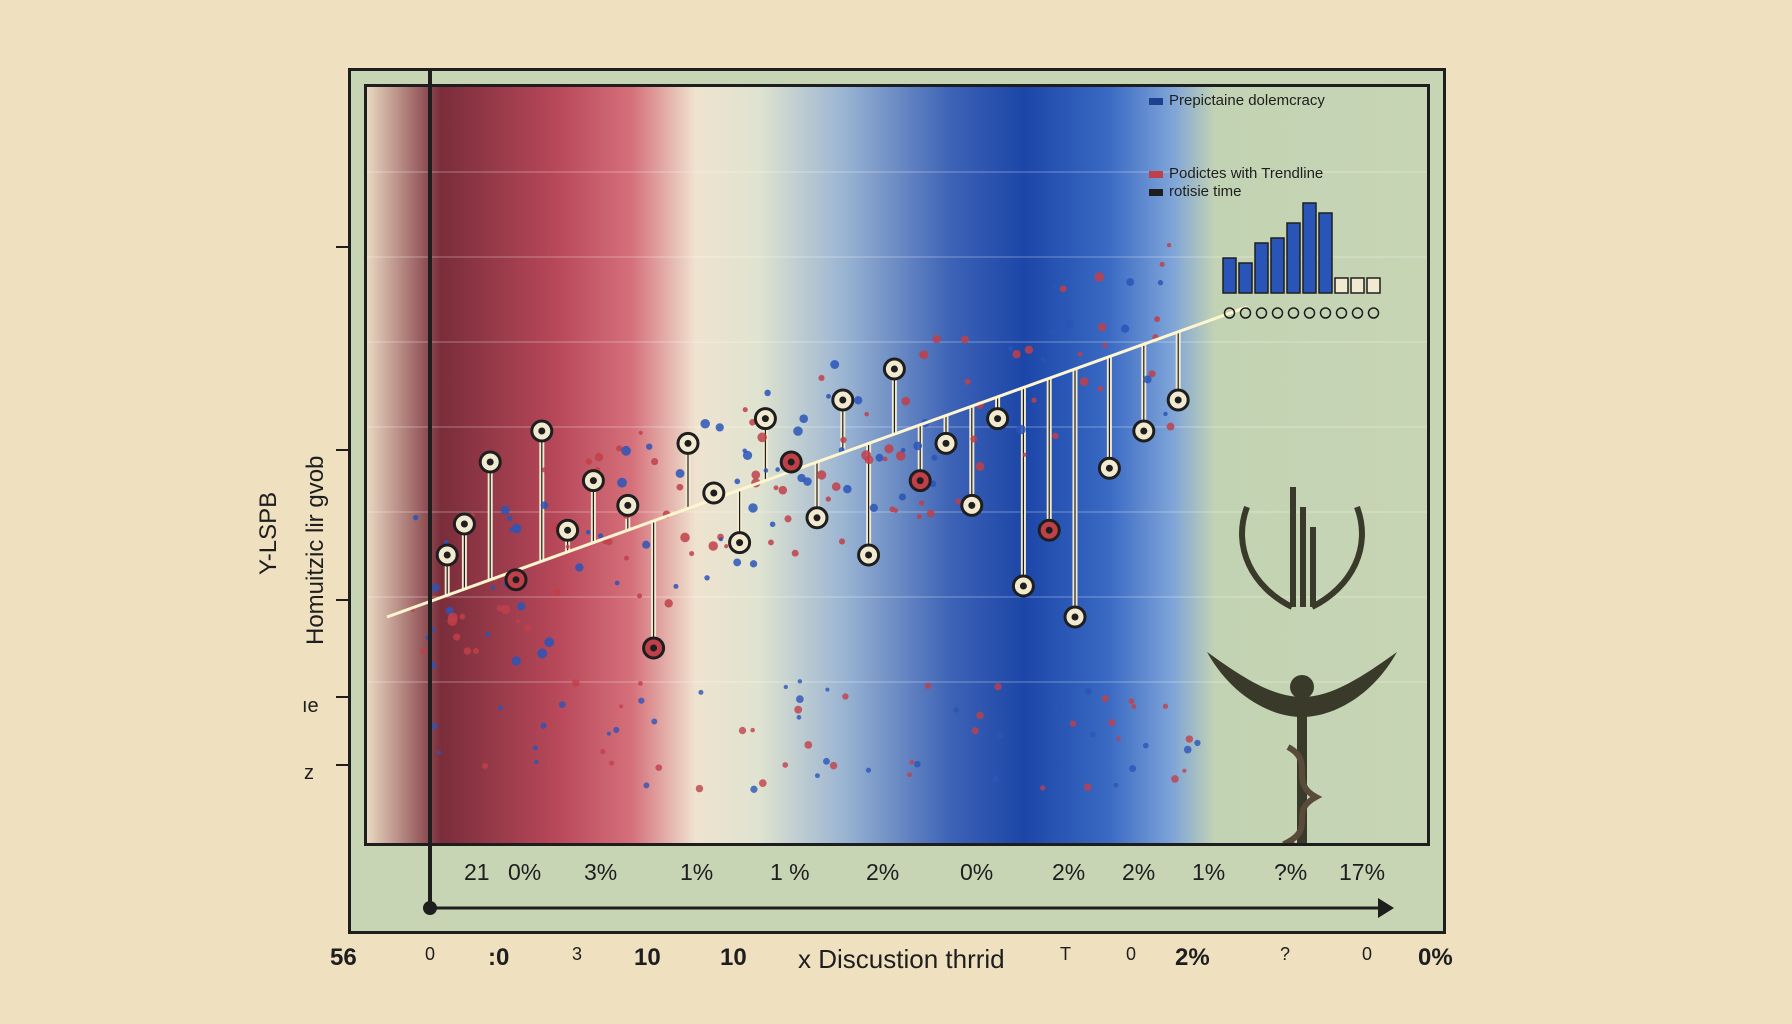  I want to click on x-tick-label-inner-9: 1%, so click(1209, 872).